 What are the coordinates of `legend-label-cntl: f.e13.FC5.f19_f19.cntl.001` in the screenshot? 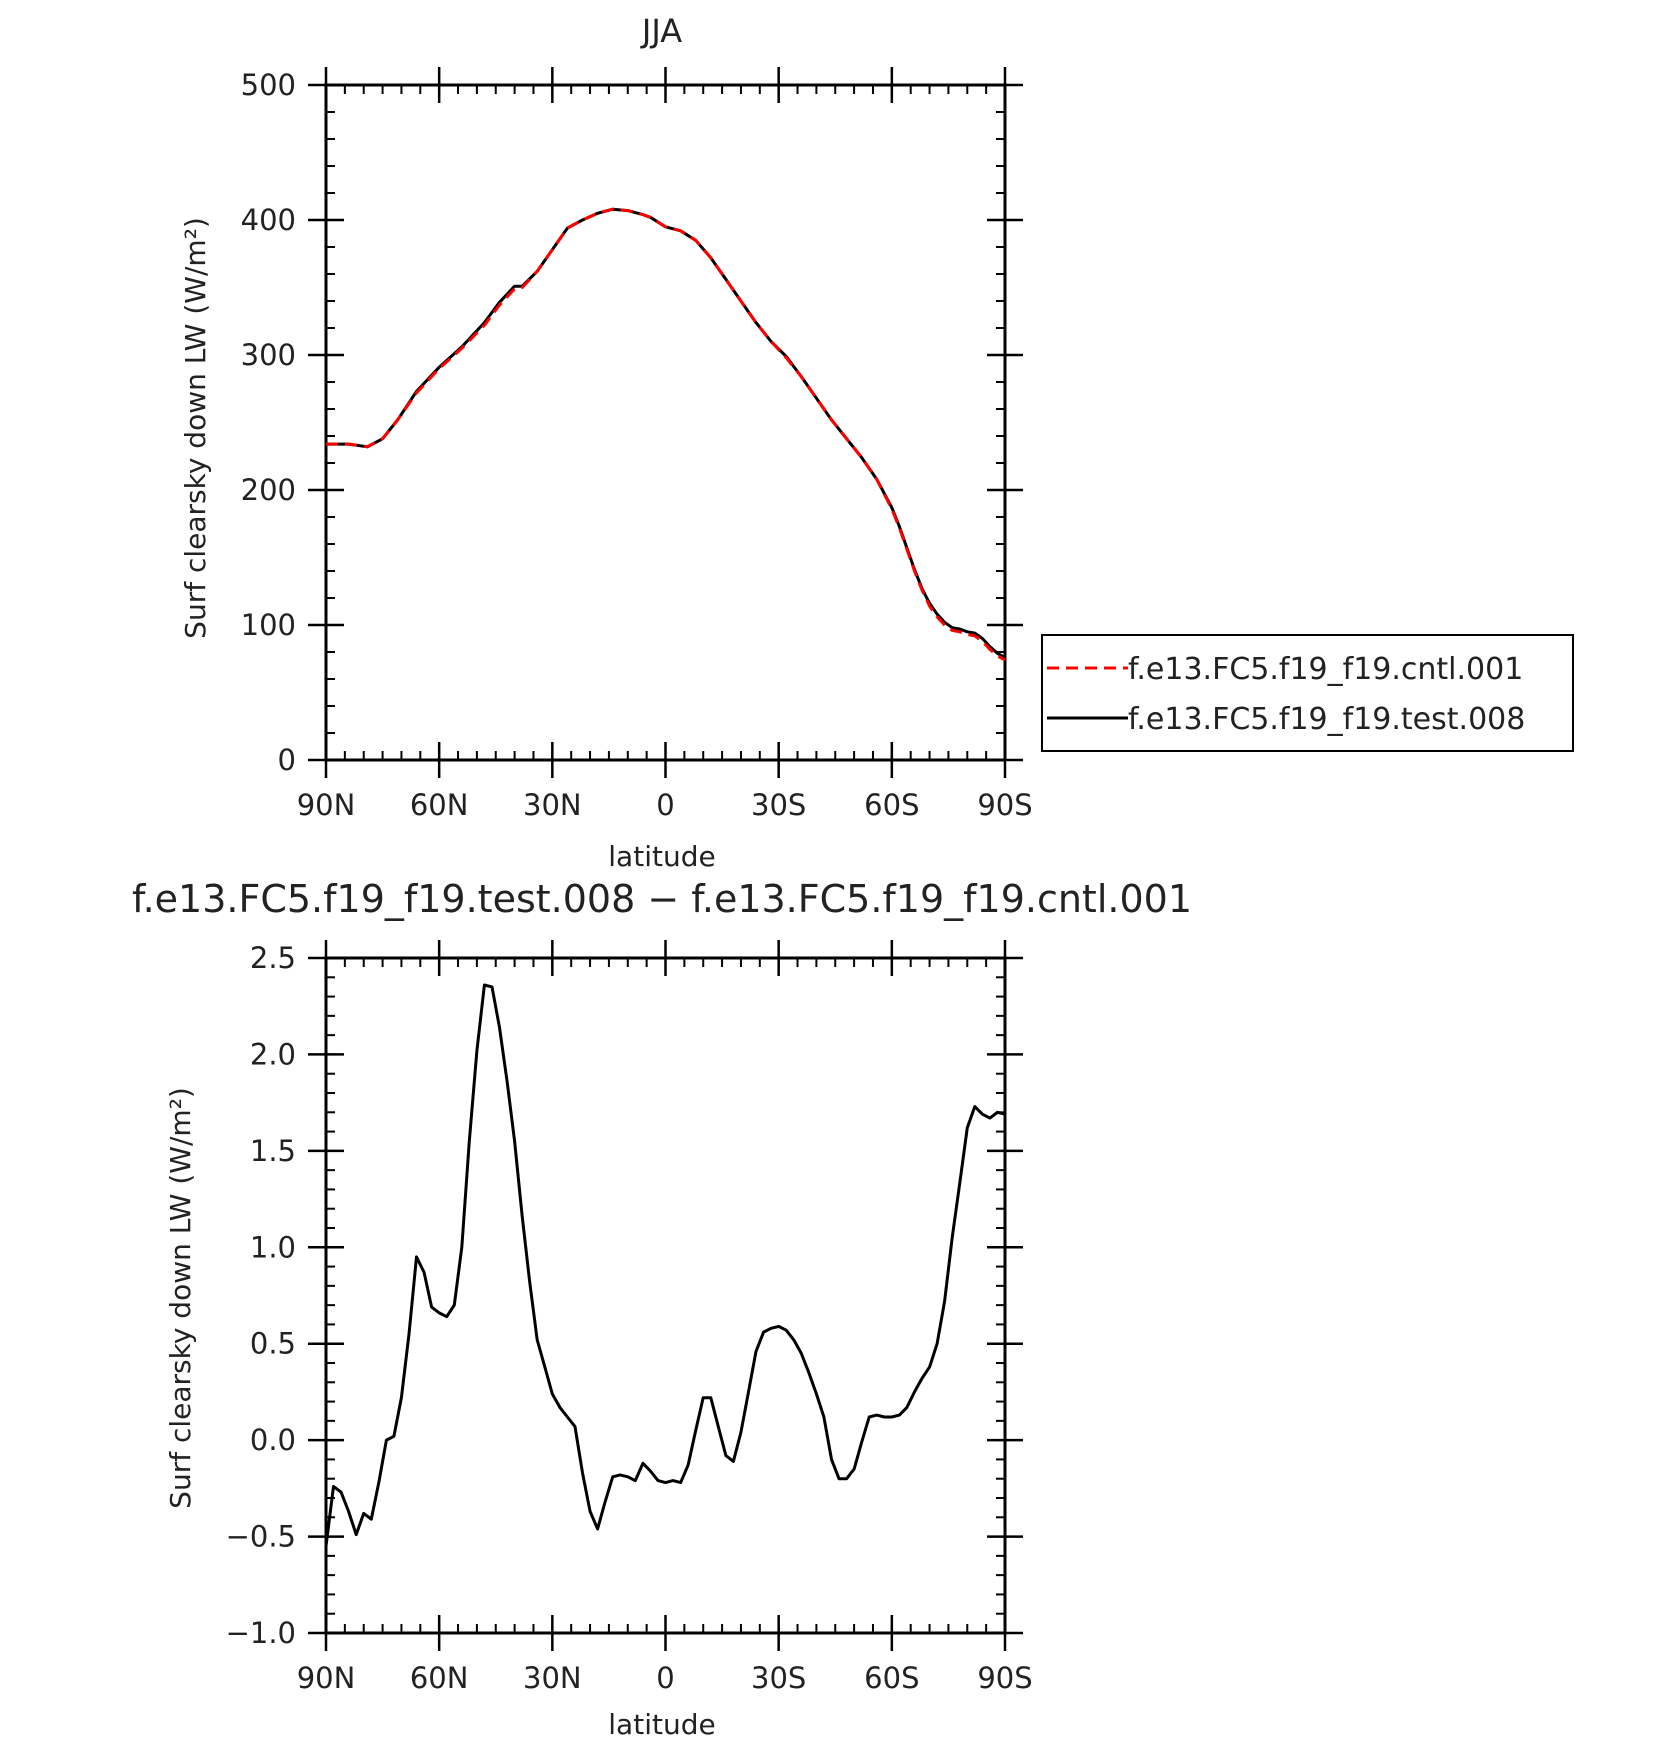 It's located at (1325, 669).